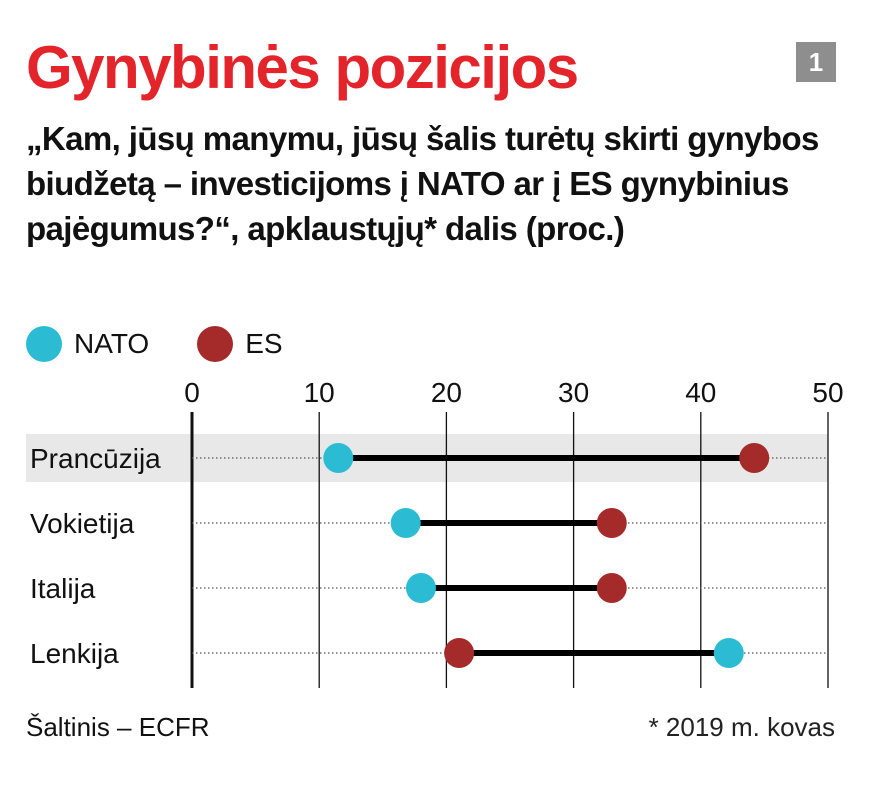 This screenshot has width=881, height=804. I want to click on x-tick-label-50: 50, so click(827, 392).